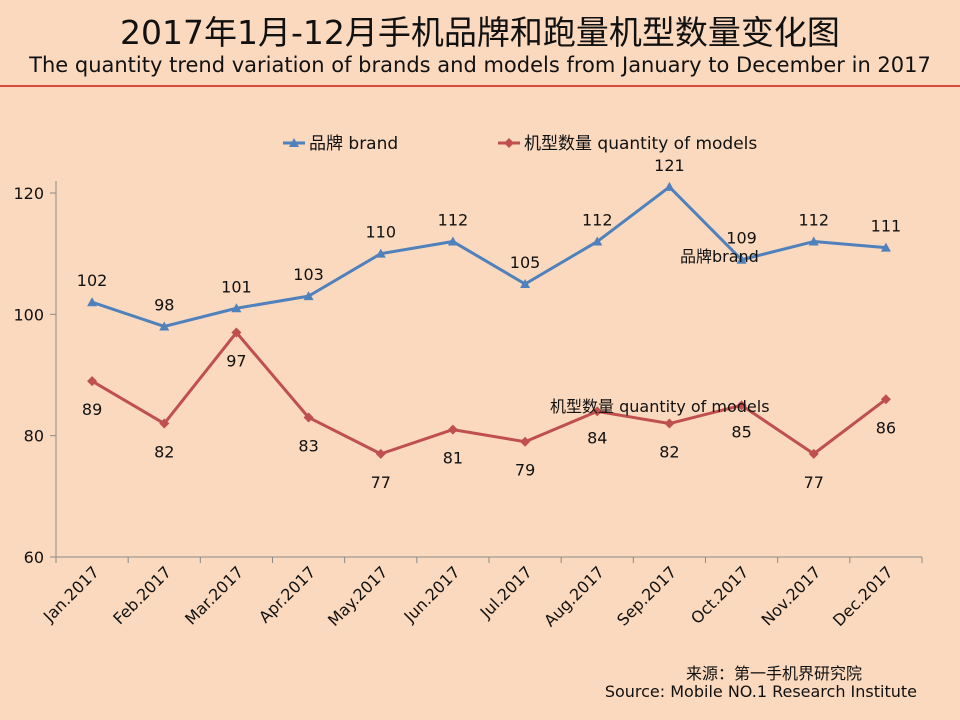  Describe the element at coordinates (863, 596) in the screenshot. I see `x-tick-label: Dec.2017` at that location.